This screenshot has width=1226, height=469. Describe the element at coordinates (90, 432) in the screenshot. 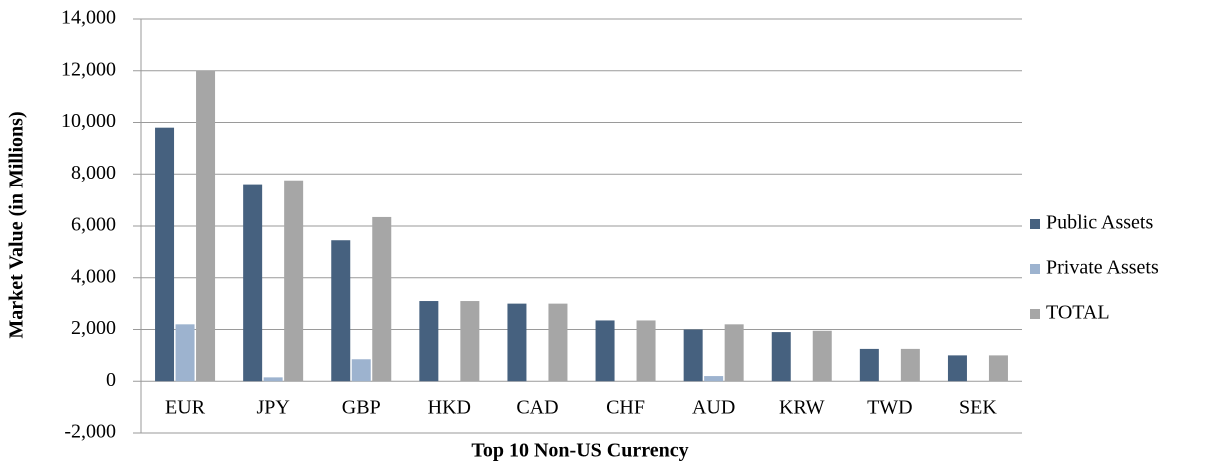

I see `y-tick-label: -2,000` at that location.